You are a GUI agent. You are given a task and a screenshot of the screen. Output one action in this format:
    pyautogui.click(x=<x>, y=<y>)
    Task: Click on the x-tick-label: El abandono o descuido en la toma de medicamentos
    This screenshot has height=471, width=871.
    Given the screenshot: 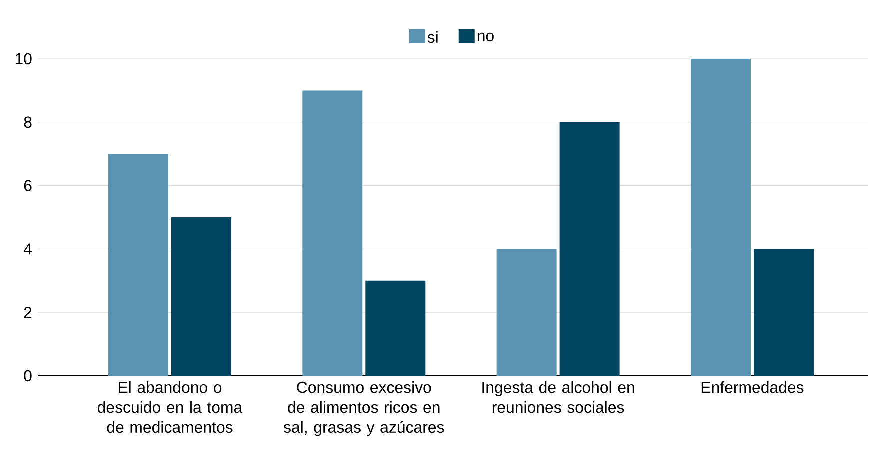 What is the action you would take?
    pyautogui.click(x=170, y=408)
    